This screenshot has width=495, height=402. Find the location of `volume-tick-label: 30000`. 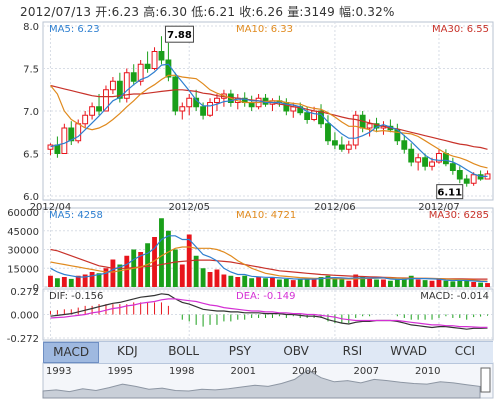

volume-tick-label: 30000 is located at coordinates (23, 251).